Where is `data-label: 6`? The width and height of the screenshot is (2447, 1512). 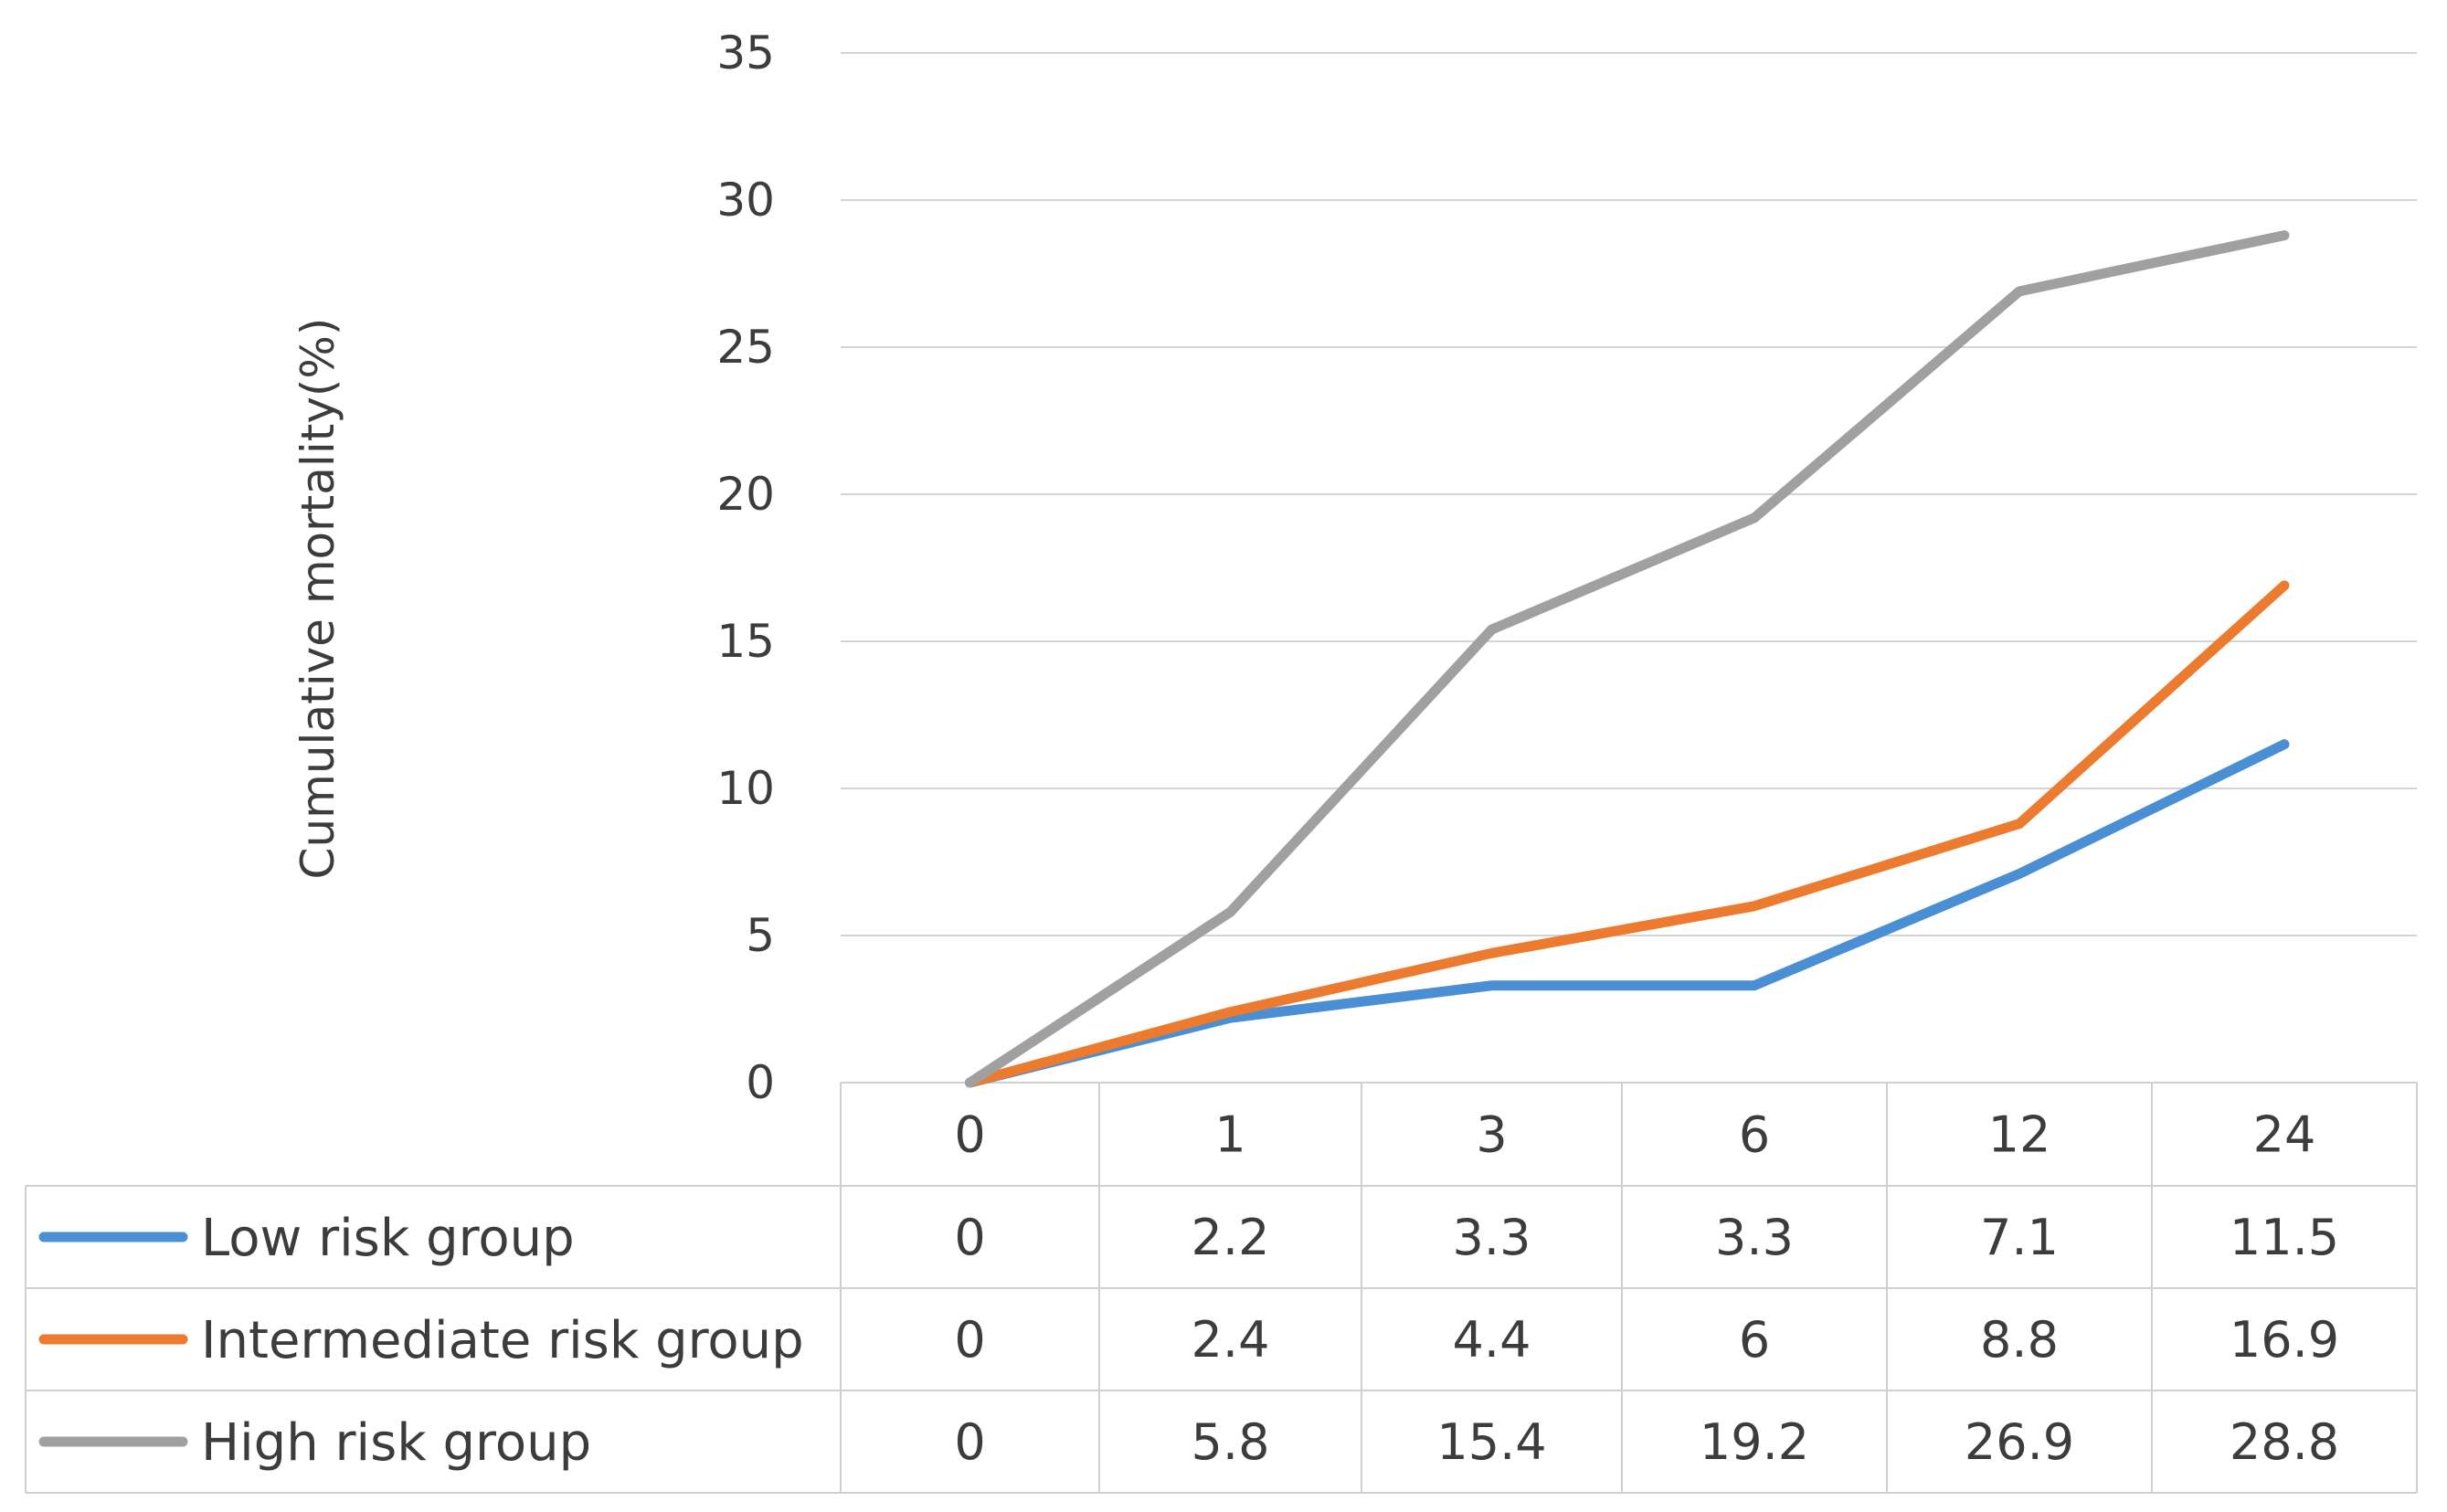
data-label: 6 is located at coordinates (1754, 1340).